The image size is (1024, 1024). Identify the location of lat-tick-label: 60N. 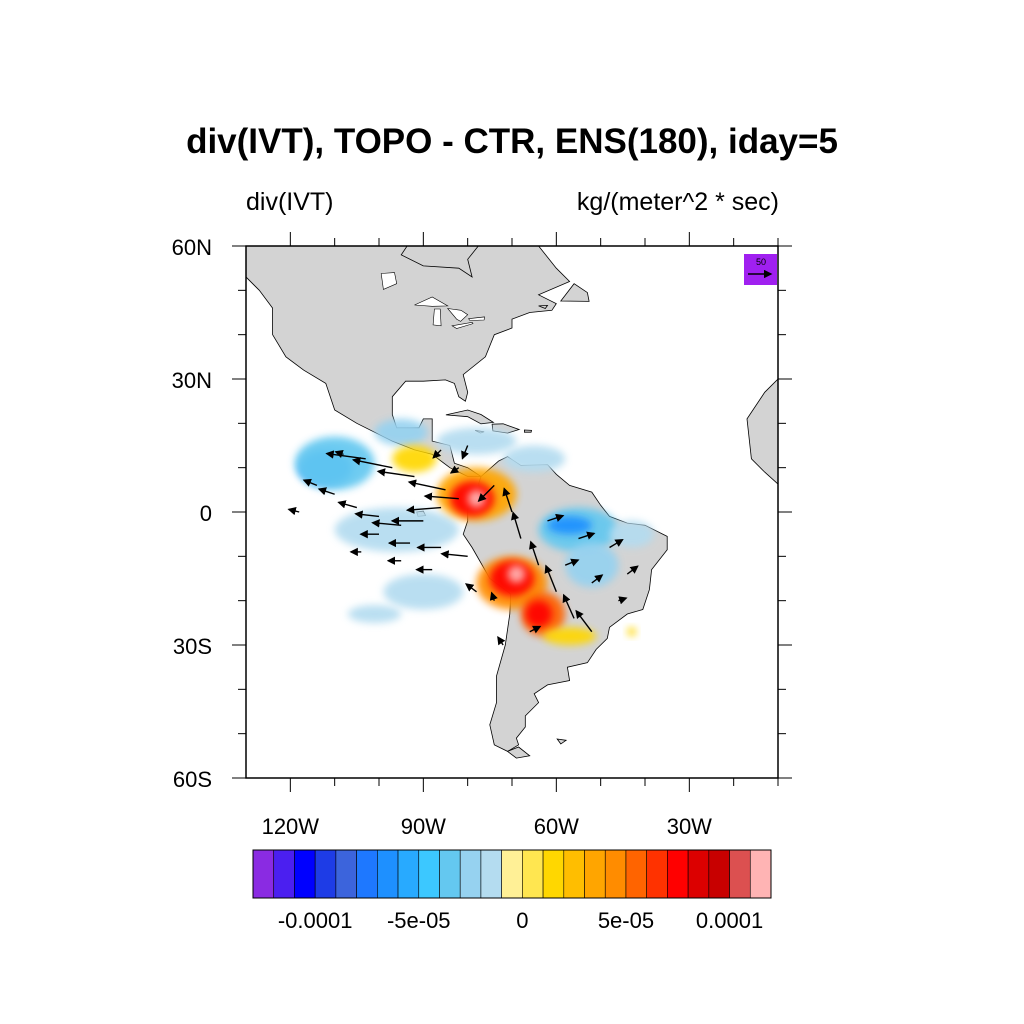
(192, 247).